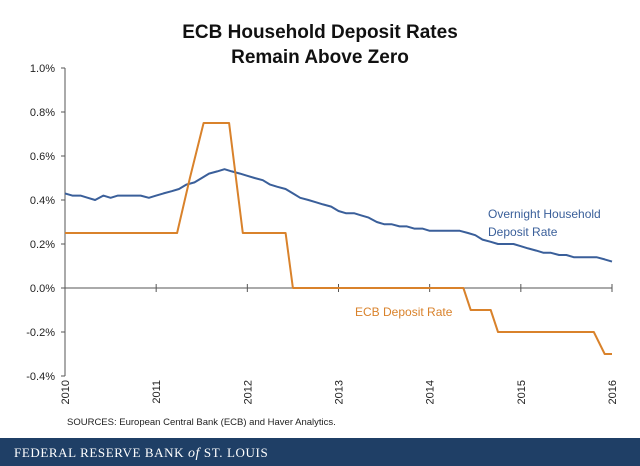 The width and height of the screenshot is (640, 466). Describe the element at coordinates (40, 333) in the screenshot. I see `y-tick-label: -0.2%` at that location.